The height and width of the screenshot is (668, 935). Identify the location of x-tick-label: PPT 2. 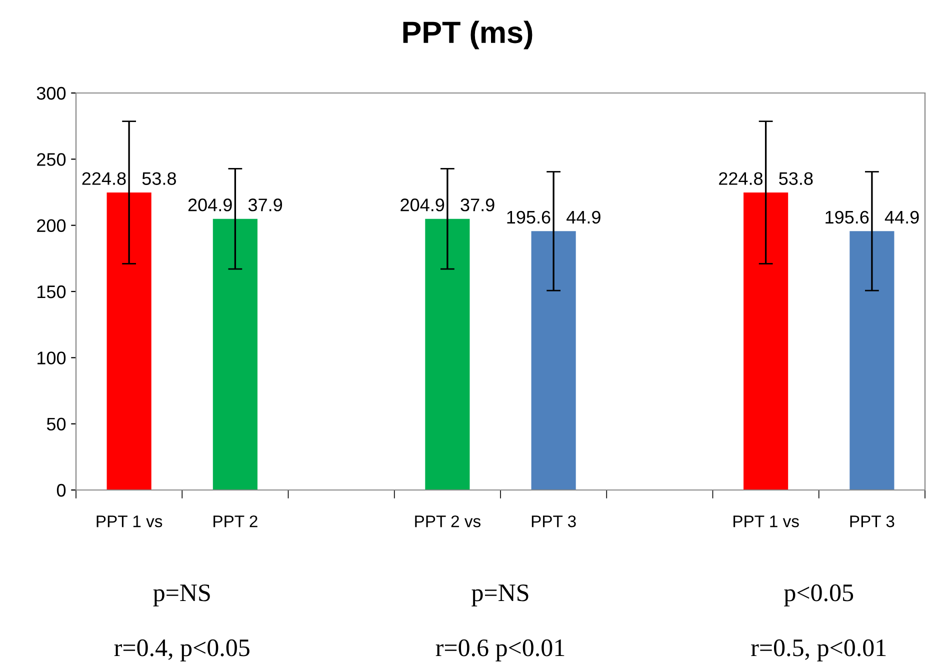
(236, 521).